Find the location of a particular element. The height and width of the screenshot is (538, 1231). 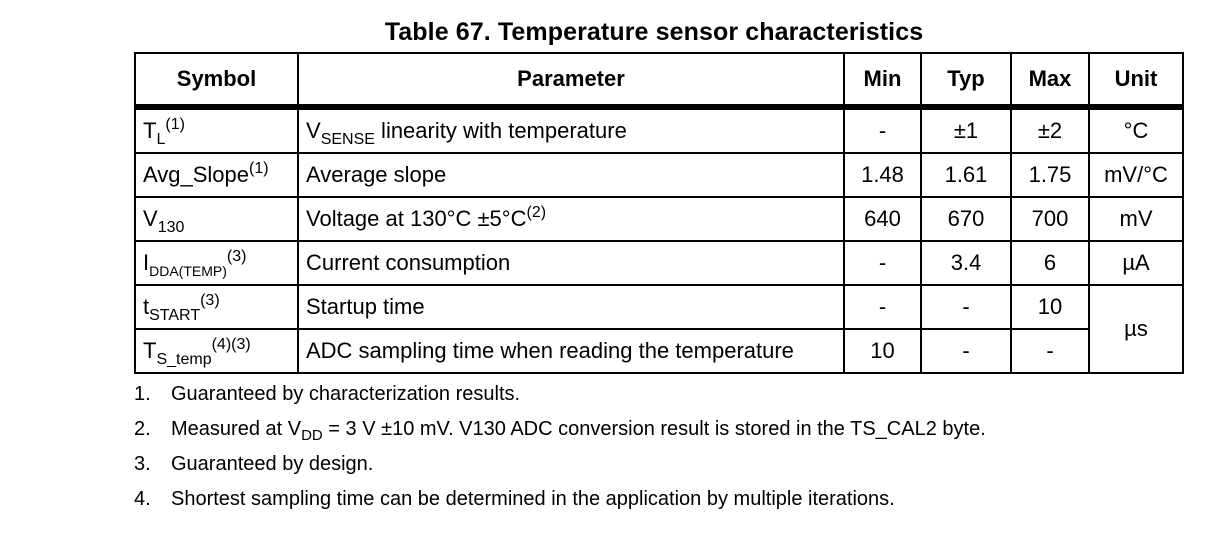

symbol-subscript: L is located at coordinates (161, 139).